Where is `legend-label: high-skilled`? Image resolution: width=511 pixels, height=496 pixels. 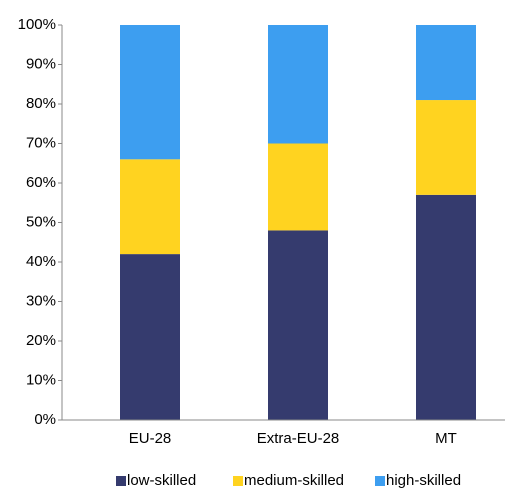 legend-label: high-skilled is located at coordinates (423, 480).